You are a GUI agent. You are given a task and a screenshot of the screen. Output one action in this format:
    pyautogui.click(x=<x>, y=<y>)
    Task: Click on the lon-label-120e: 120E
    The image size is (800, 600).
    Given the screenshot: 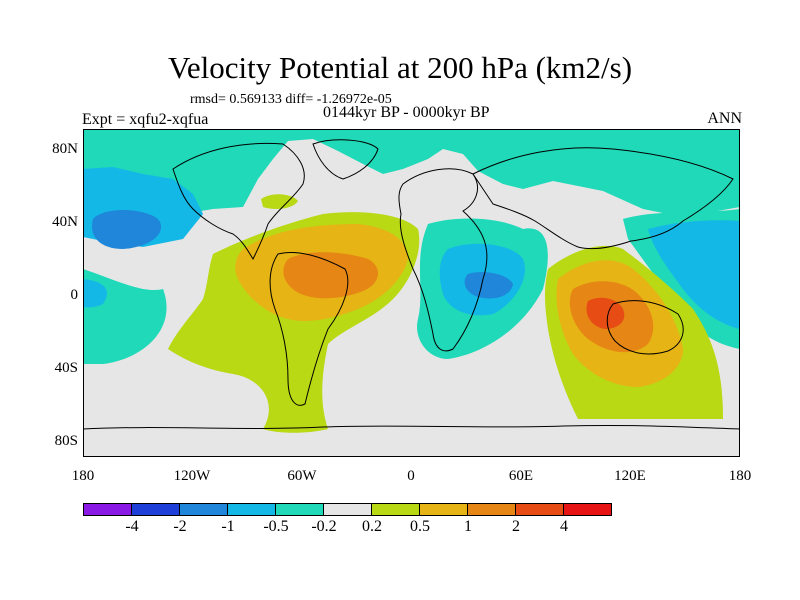 What is the action you would take?
    pyautogui.click(x=630, y=476)
    